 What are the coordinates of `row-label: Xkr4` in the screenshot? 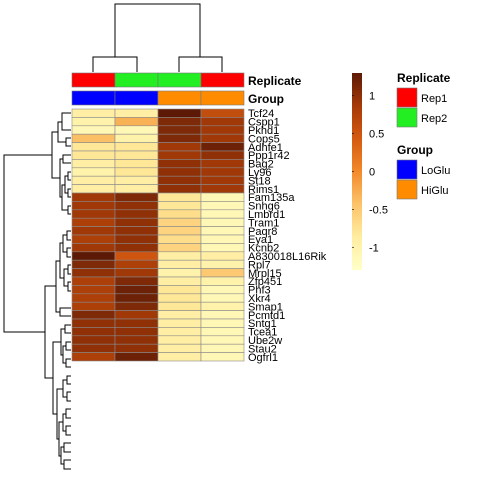 It's located at (259, 299).